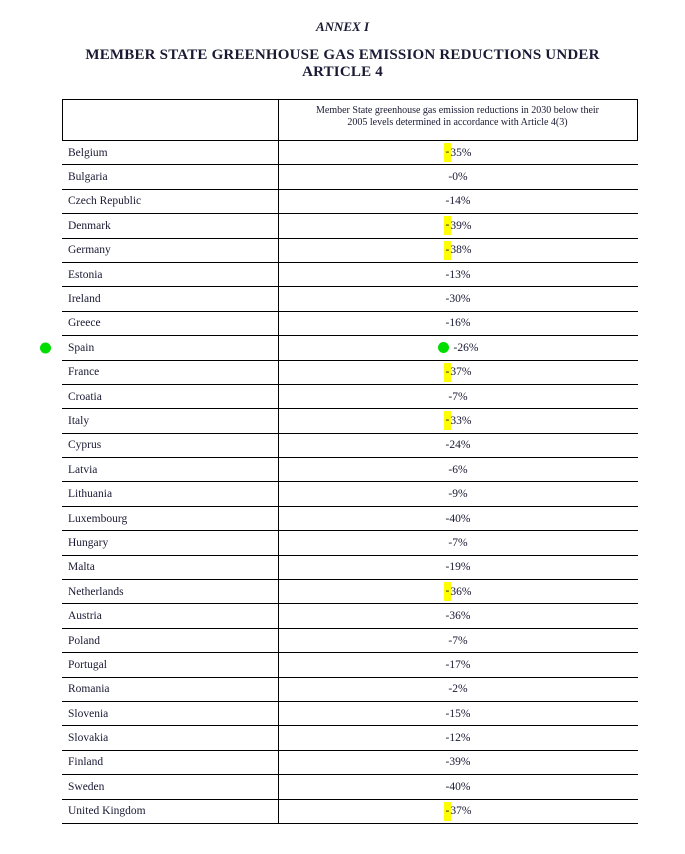  I want to click on table-row: Finland -39%, so click(350, 763).